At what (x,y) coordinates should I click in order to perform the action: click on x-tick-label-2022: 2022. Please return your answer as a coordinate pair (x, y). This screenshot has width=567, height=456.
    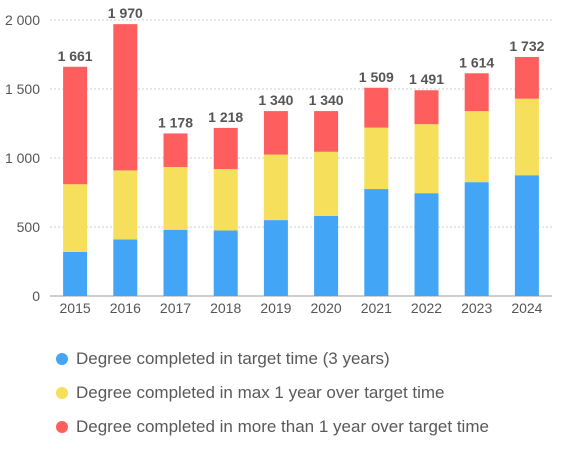
    Looking at the image, I should click on (426, 308).